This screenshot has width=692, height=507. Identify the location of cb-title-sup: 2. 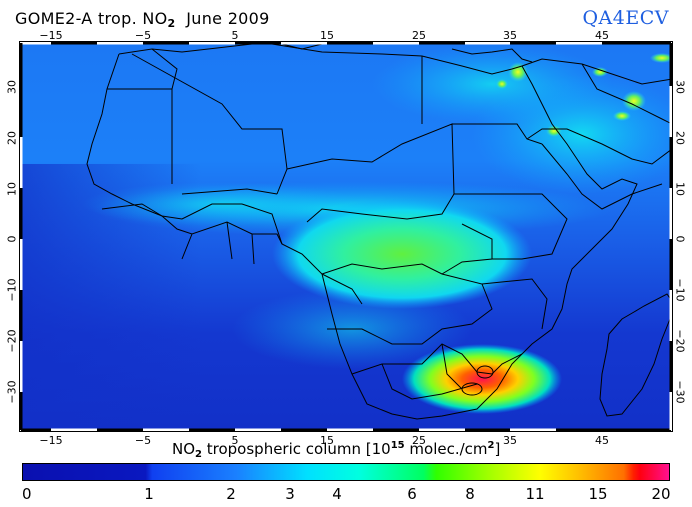
(491, 445).